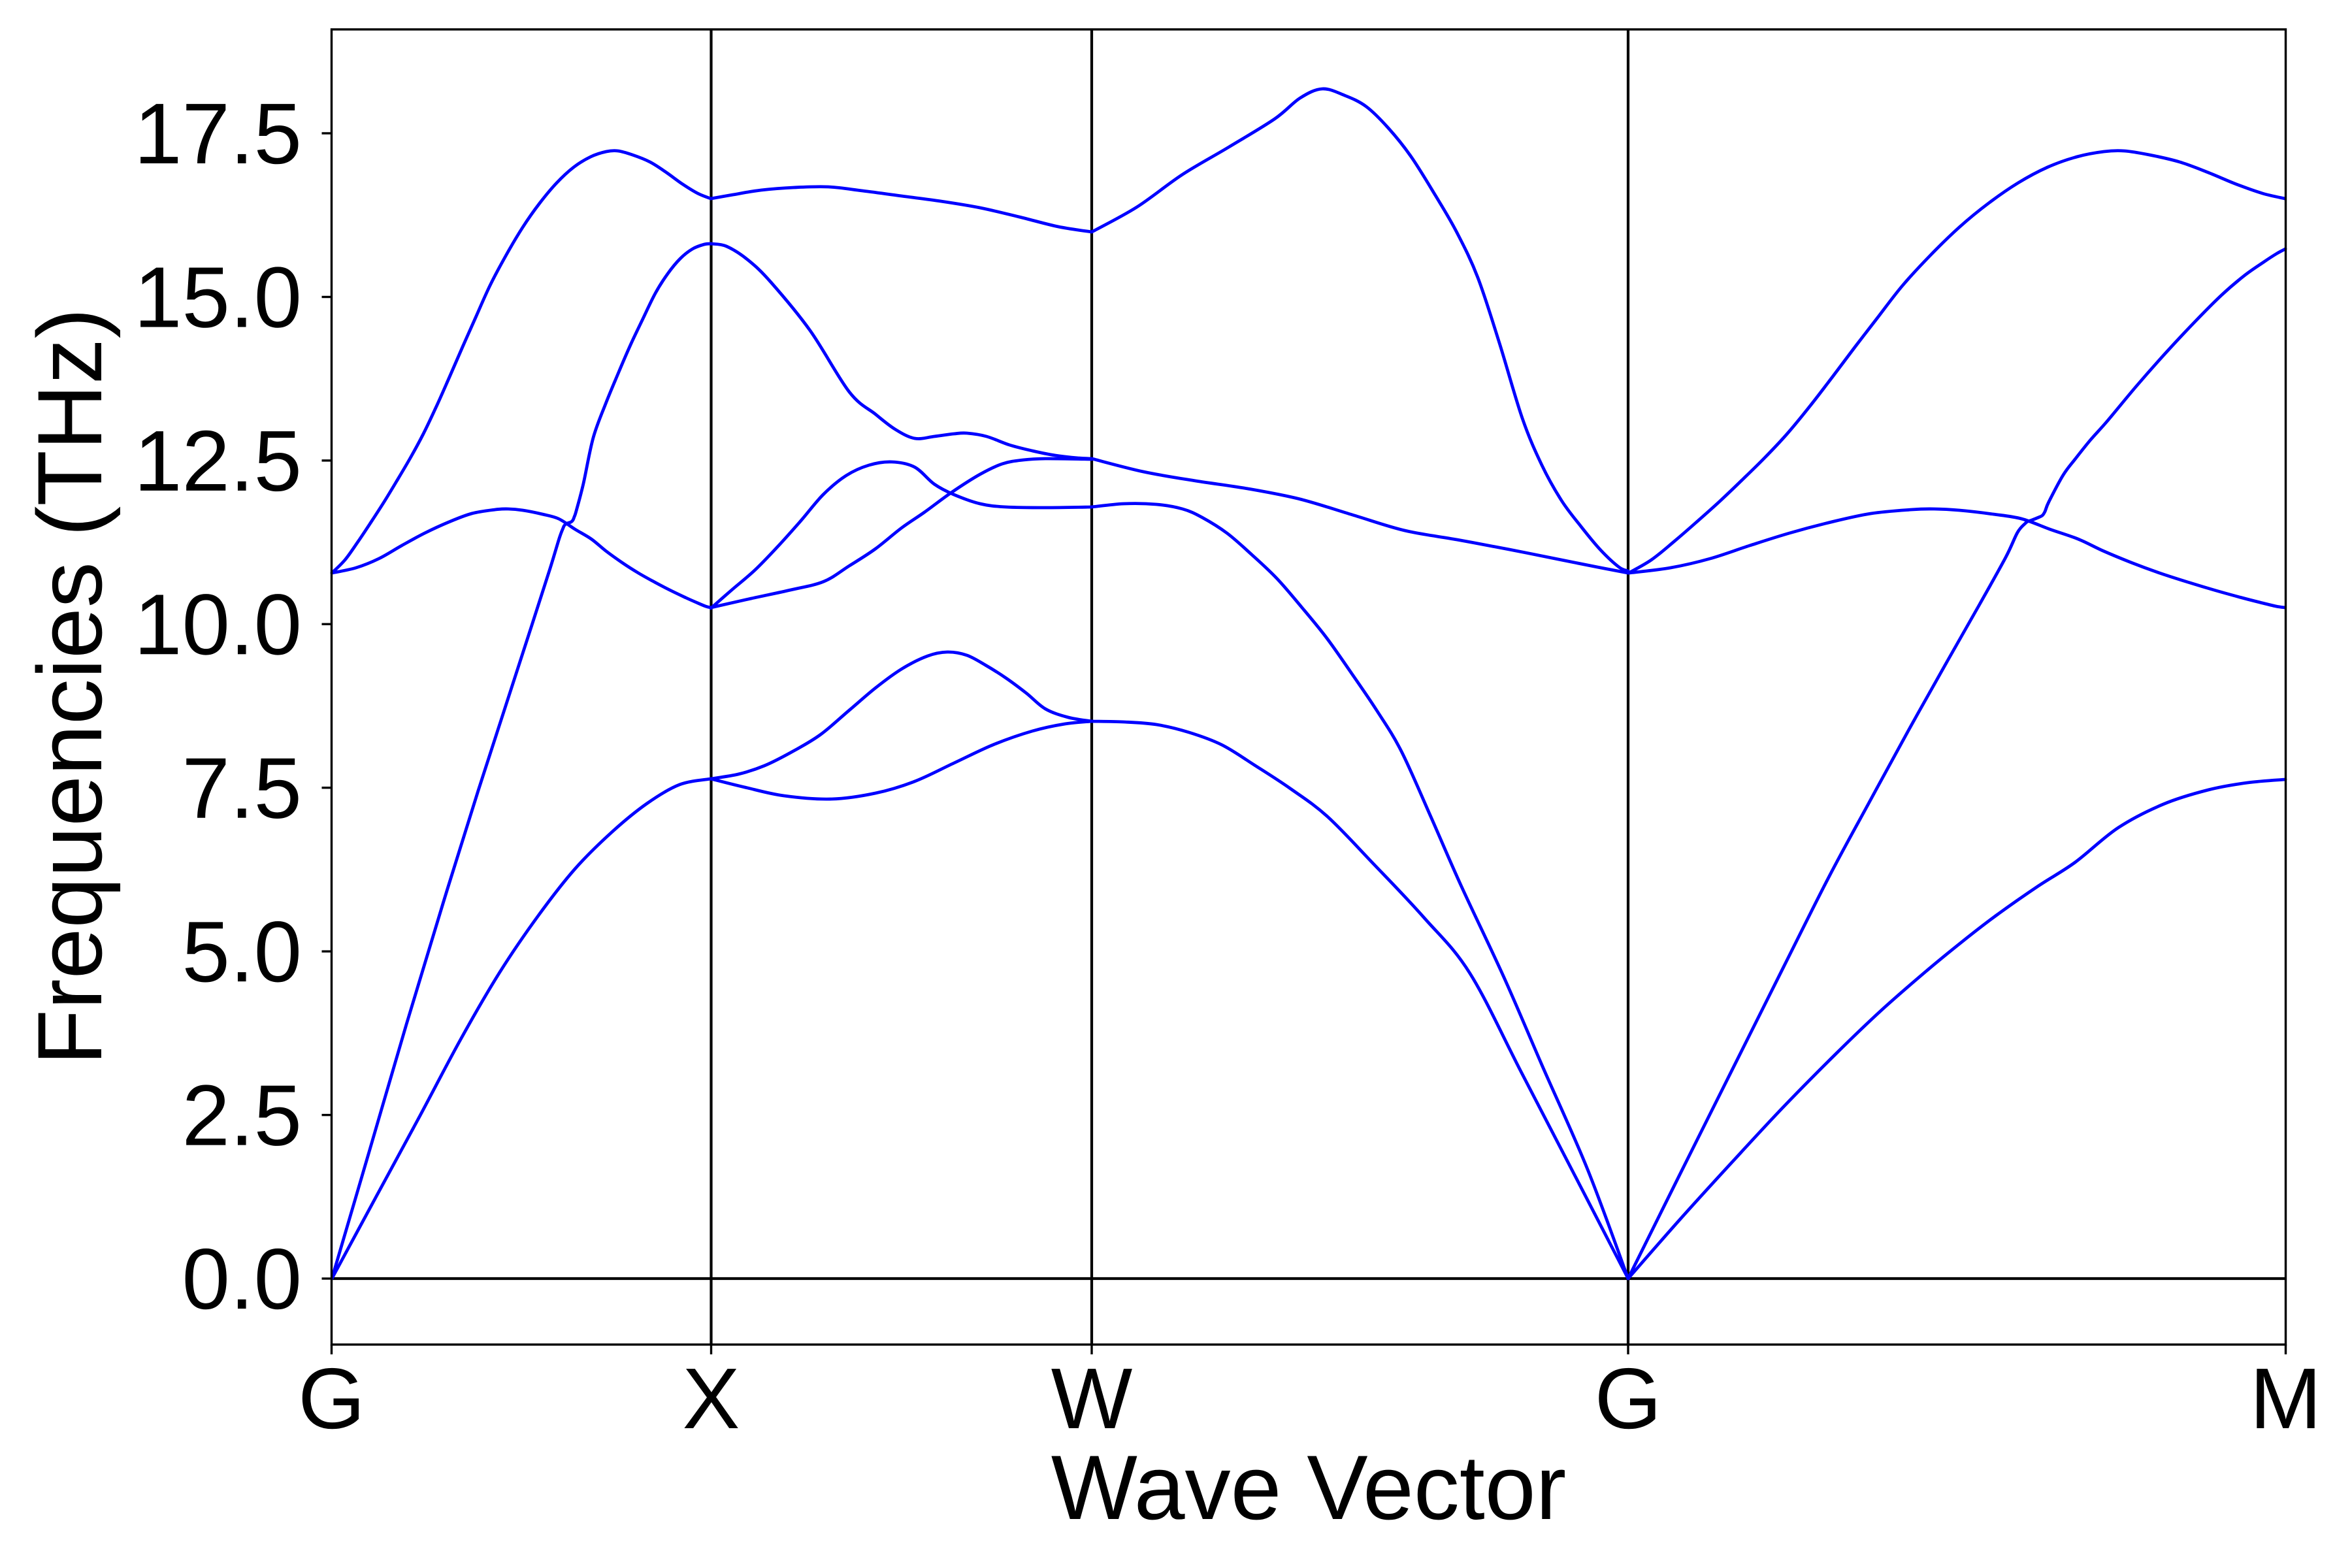  What do you see at coordinates (218, 624) in the screenshot?
I see `svg-text: 10.0` at bounding box center [218, 624].